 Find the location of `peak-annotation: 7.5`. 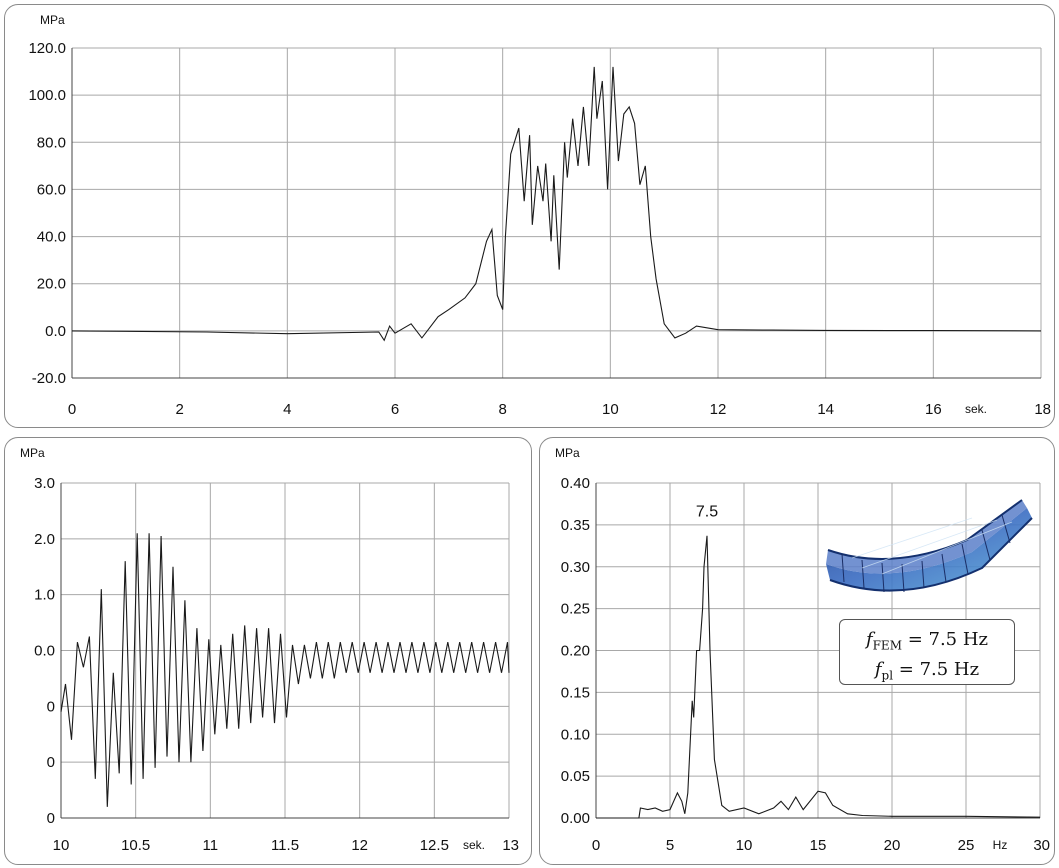

peak-annotation: 7.5 is located at coordinates (707, 512).